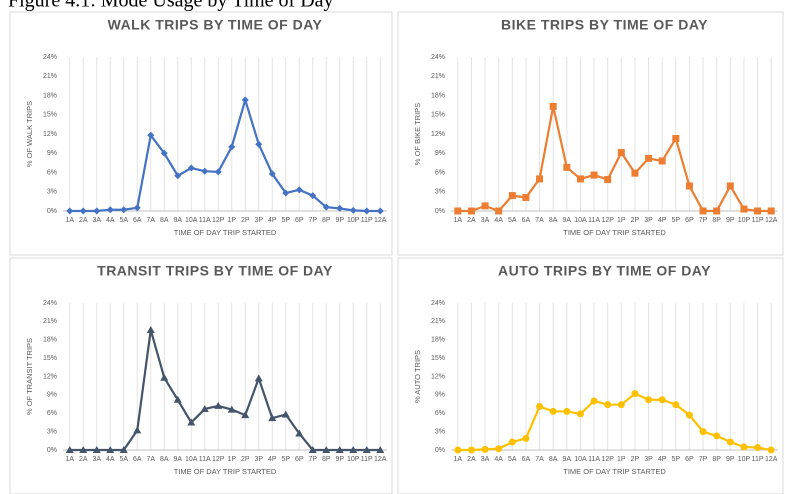 This screenshot has height=494, width=785. Describe the element at coordinates (215, 271) in the screenshot. I see `chart-title: TRANSIT TRIPS BY TIME OF DAY` at that location.